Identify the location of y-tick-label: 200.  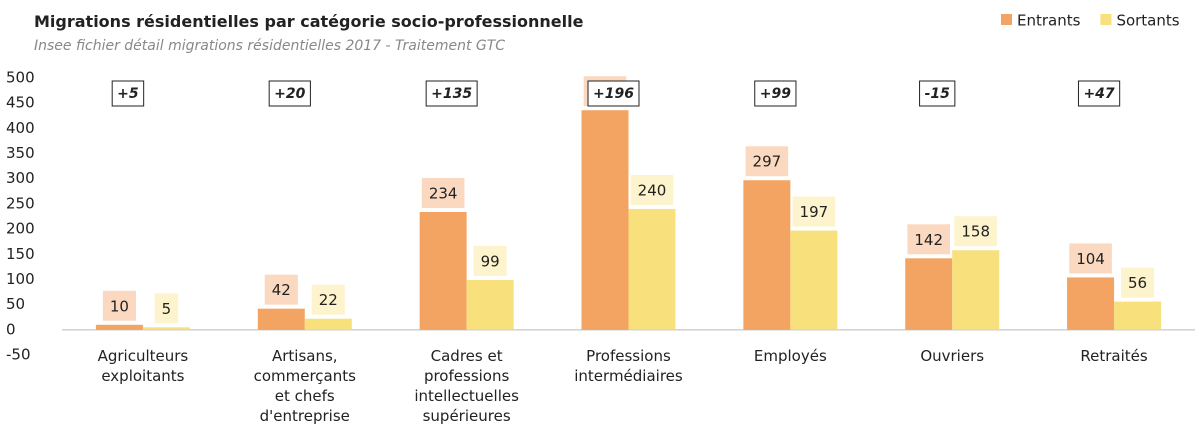
(20, 229).